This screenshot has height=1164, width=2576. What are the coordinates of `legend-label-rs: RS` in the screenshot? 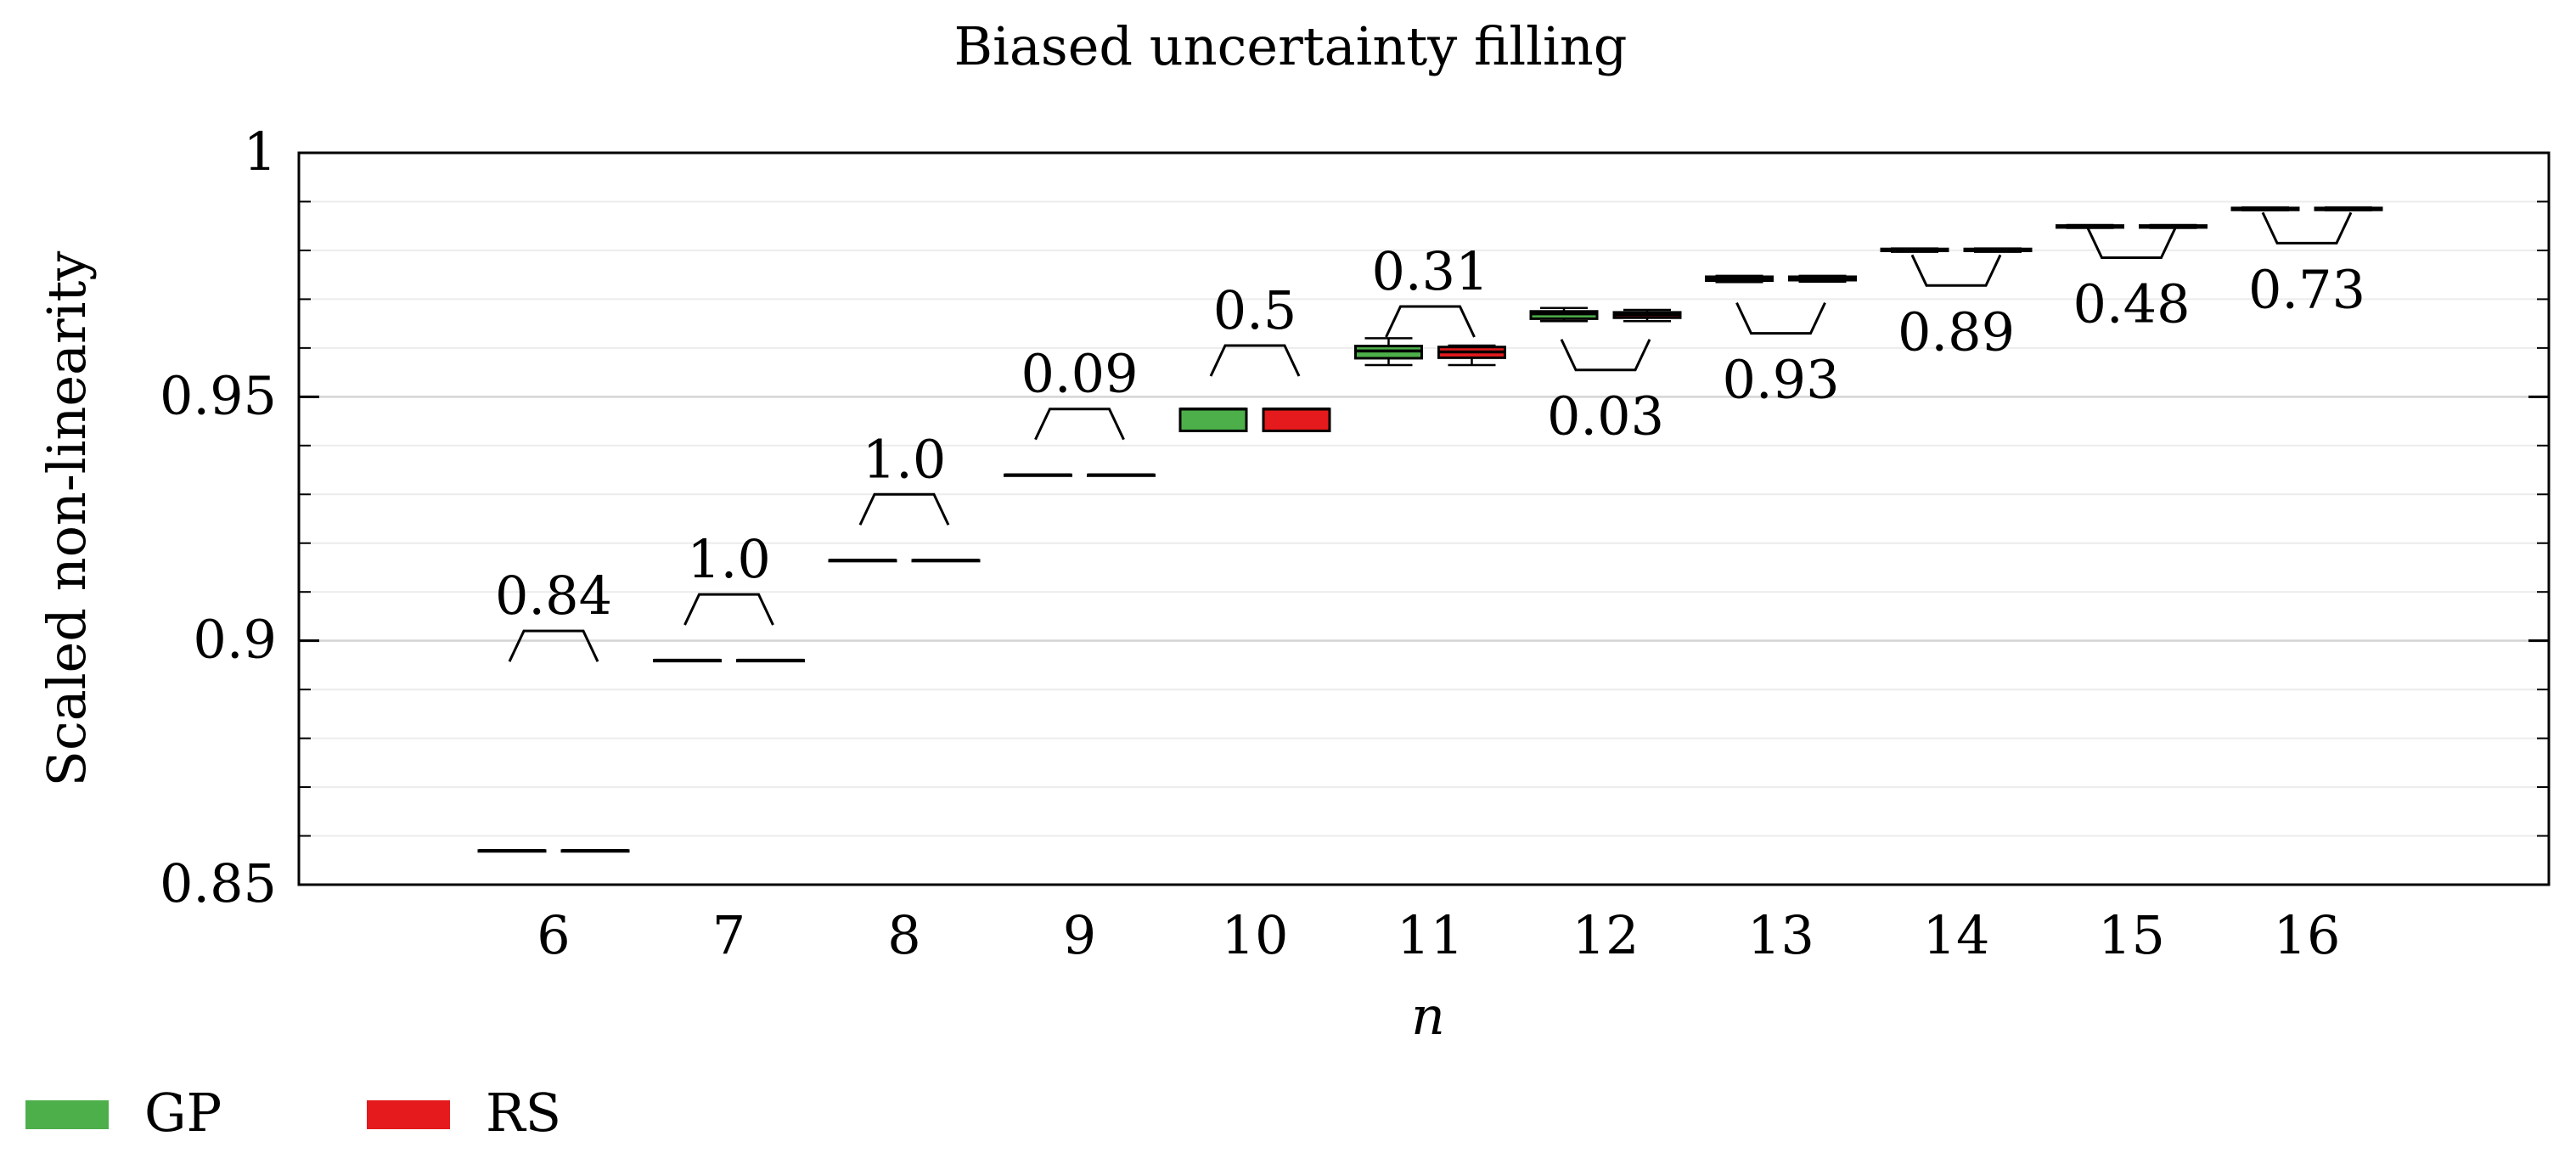 It's located at (523, 1113).